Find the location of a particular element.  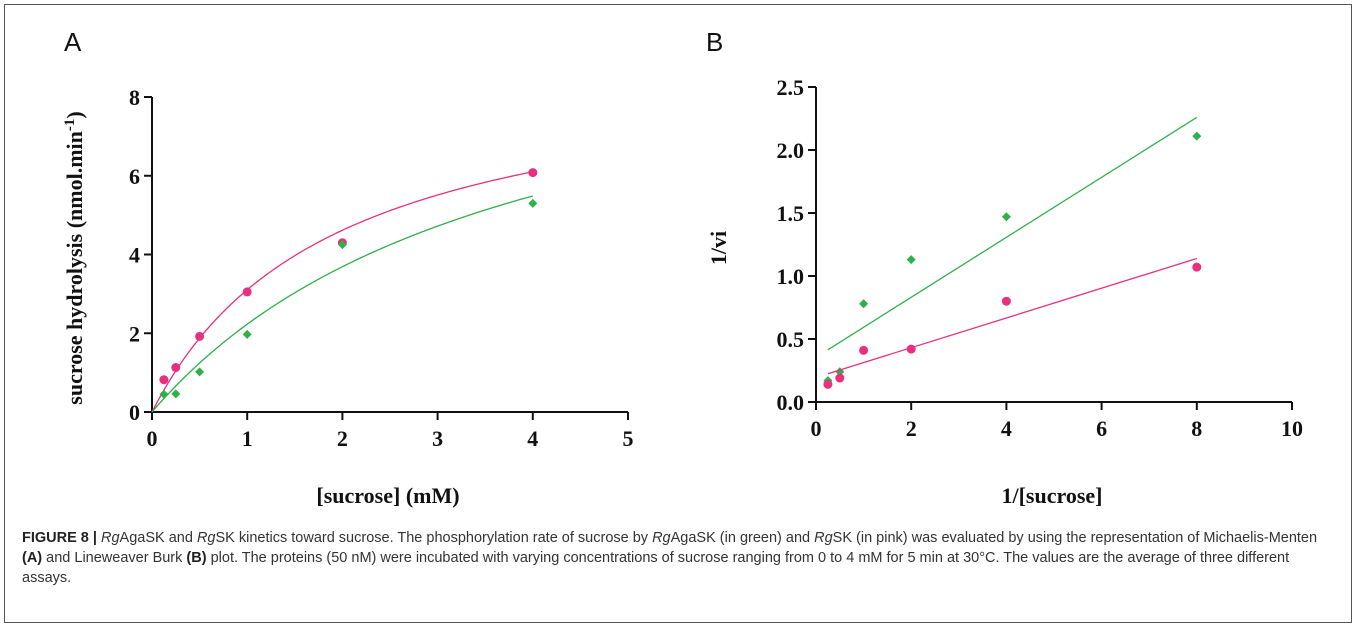

caption-fragment: (B) is located at coordinates (196, 558).